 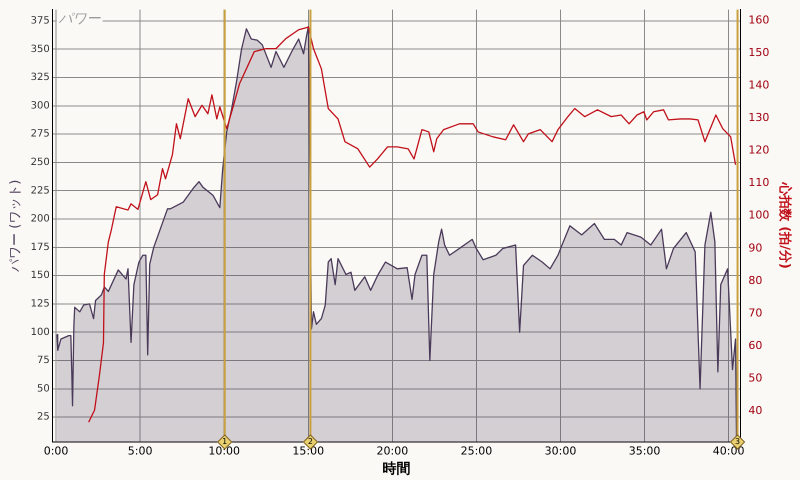 What do you see at coordinates (784, 225) in the screenshot?
I see `y2-axis-title: 心拍数 (拍/分)` at bounding box center [784, 225].